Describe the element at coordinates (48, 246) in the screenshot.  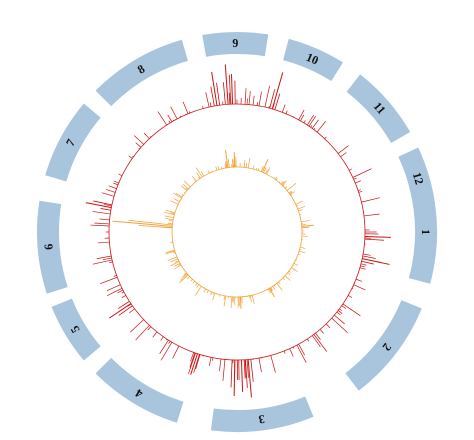
I see `chromosome-label-6: 6` at that location.